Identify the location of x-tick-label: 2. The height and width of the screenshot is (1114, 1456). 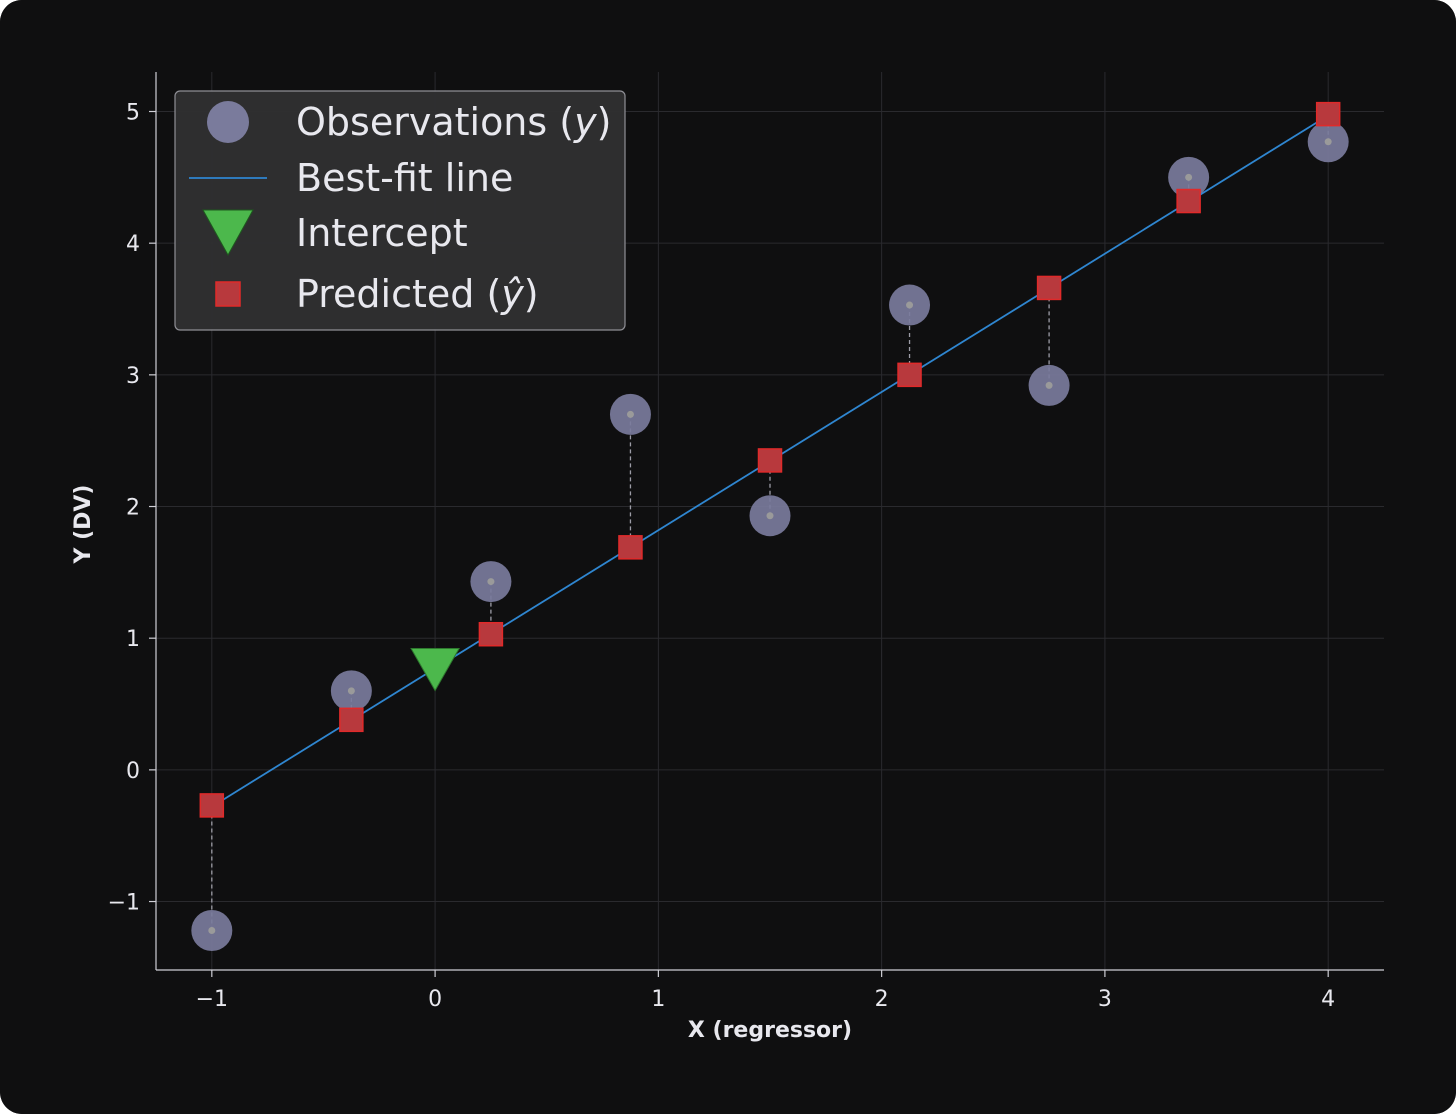
(882, 999).